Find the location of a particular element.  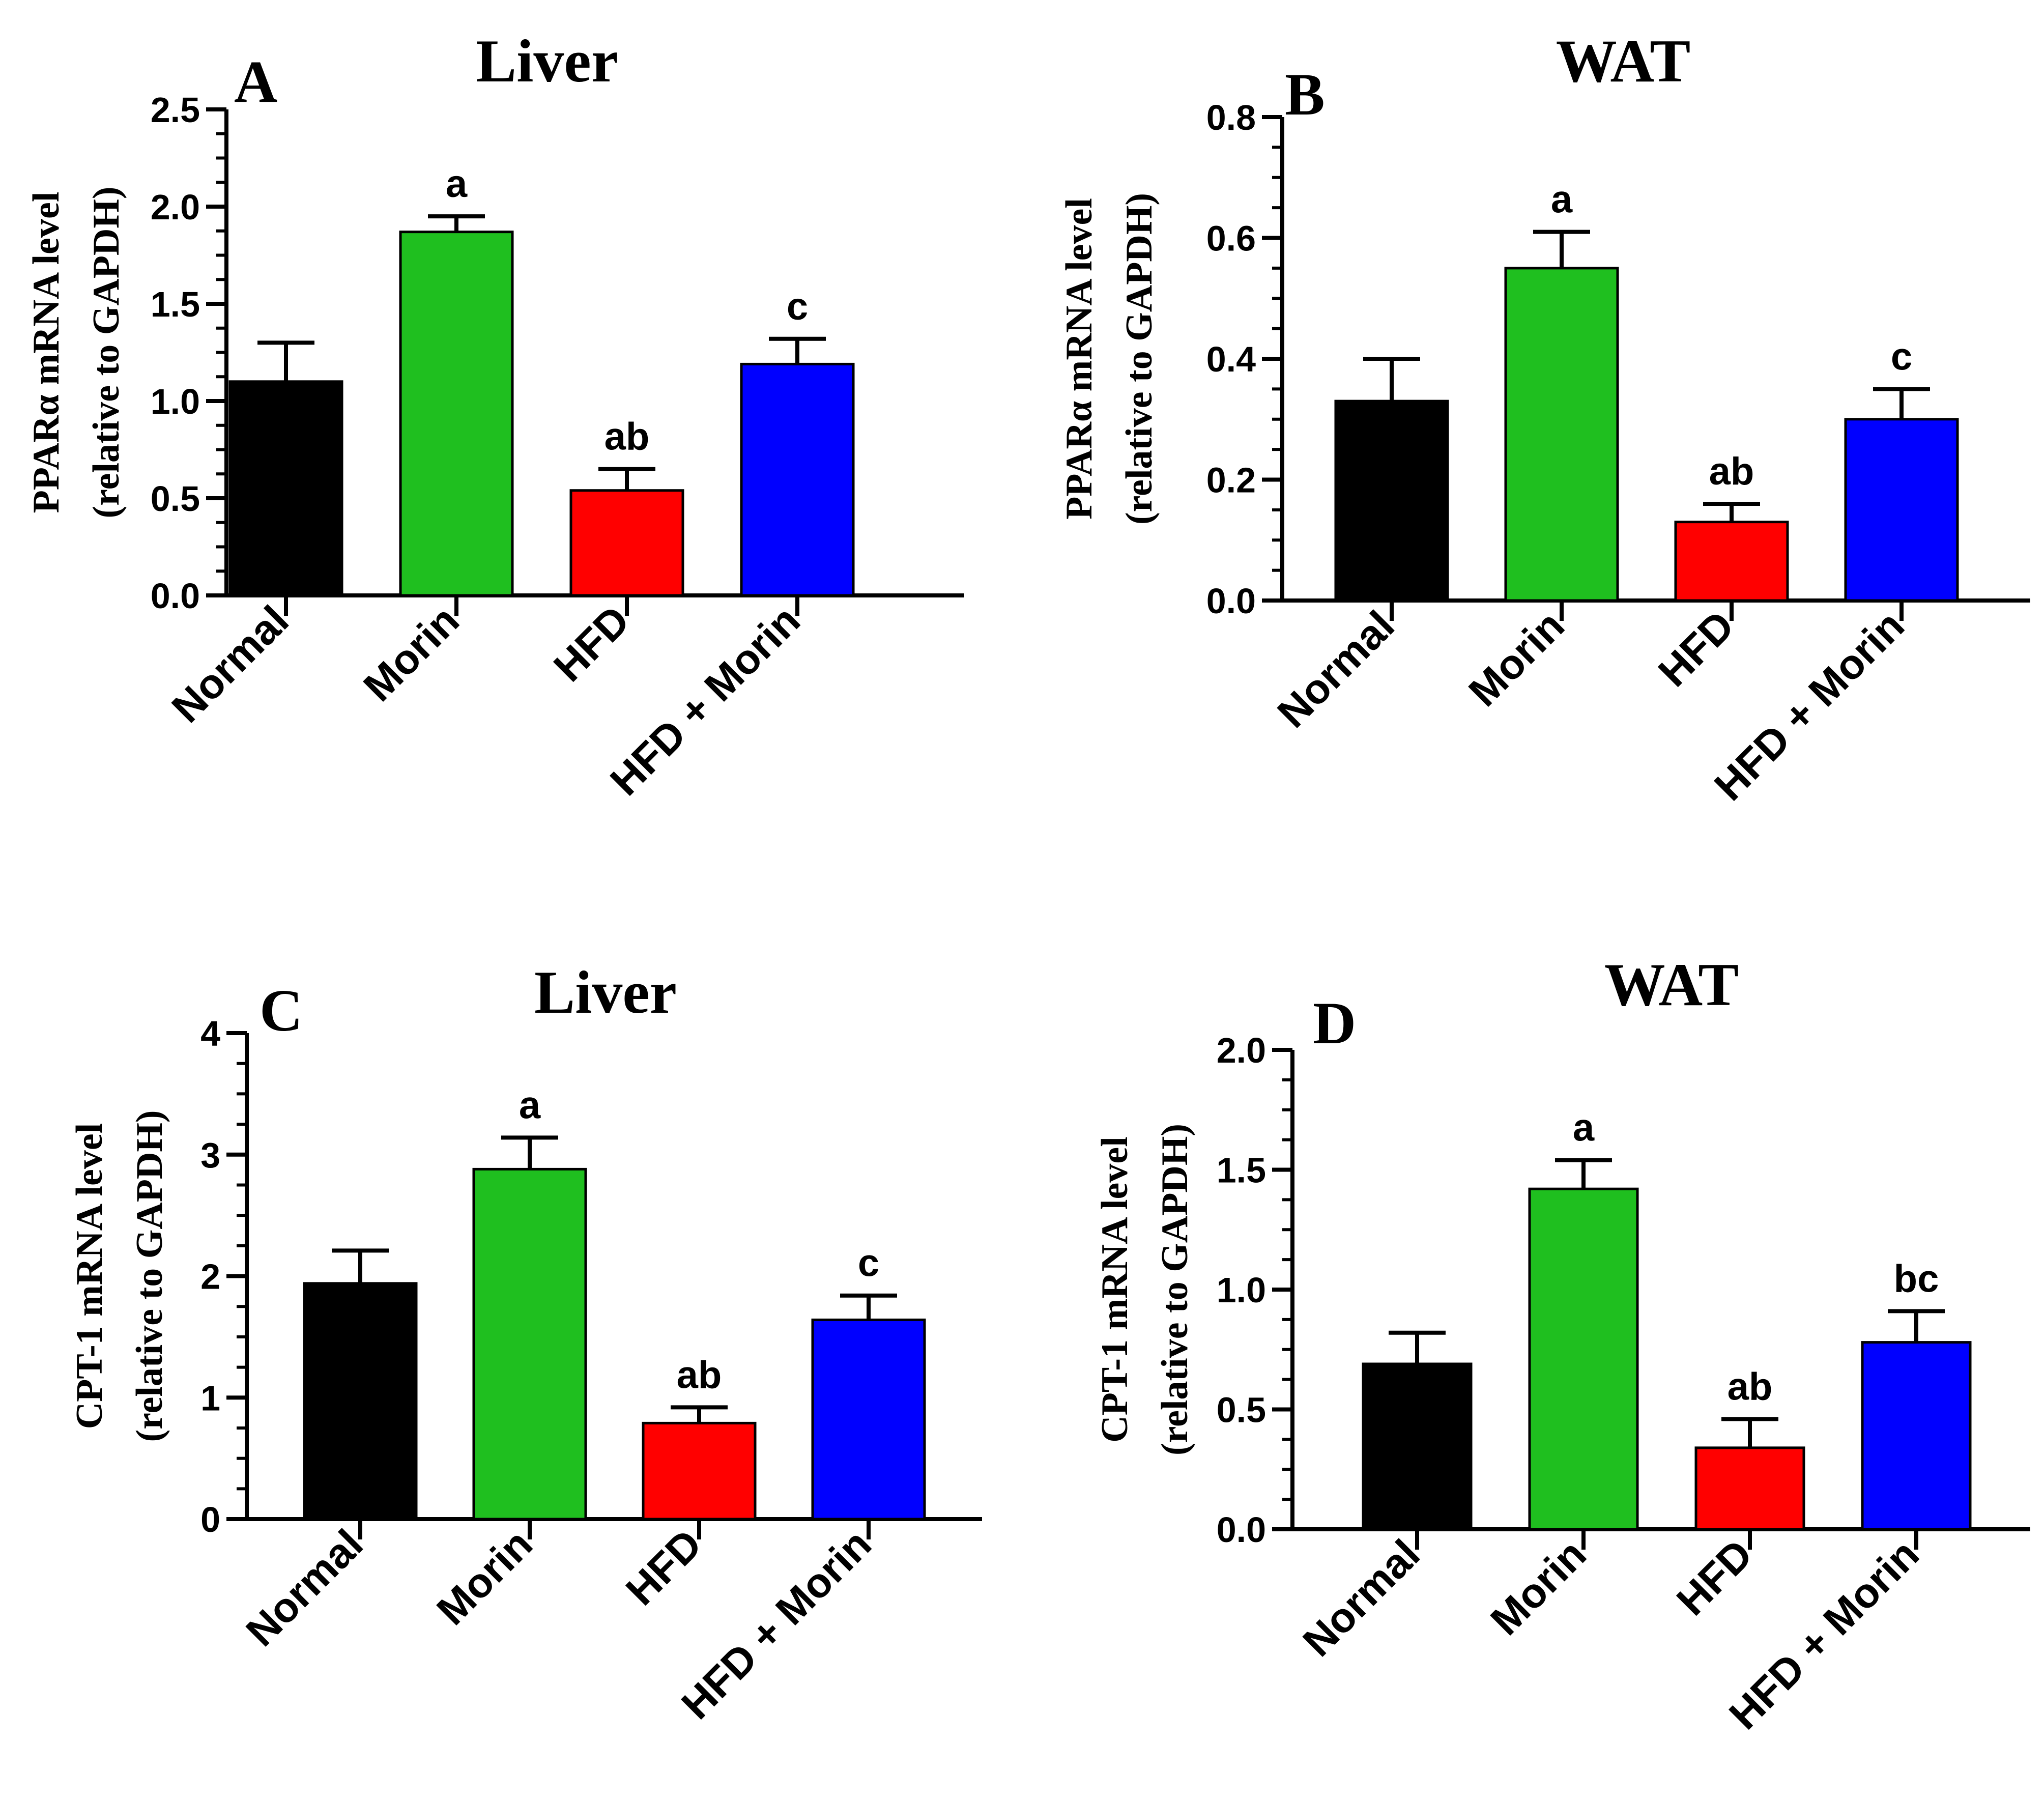

panel-a-category-label: HFD is located at coordinates (592, 644).